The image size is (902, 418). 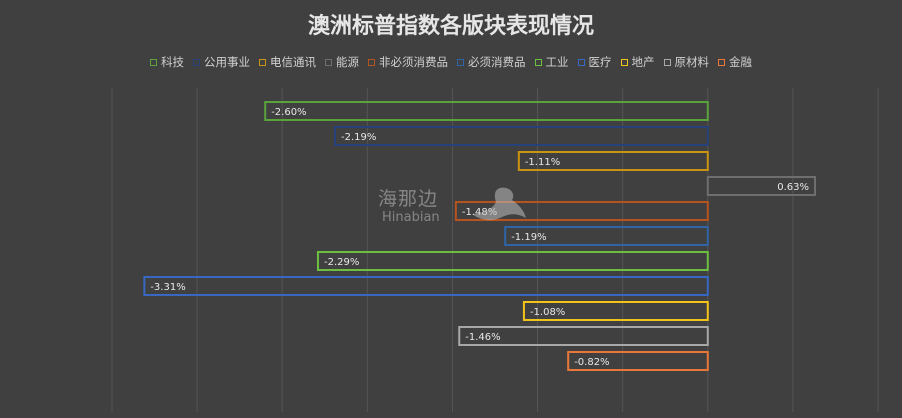 What do you see at coordinates (172, 62) in the screenshot?
I see `legend-label: 科技` at bounding box center [172, 62].